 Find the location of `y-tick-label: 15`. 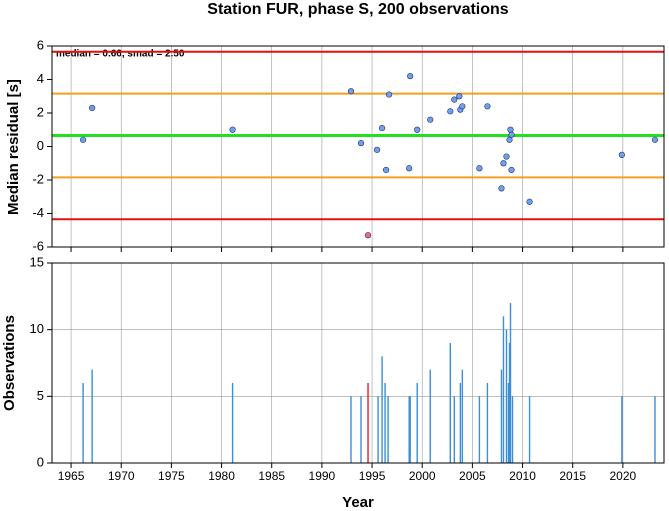

y-tick-label: 15 is located at coordinates (37, 261).